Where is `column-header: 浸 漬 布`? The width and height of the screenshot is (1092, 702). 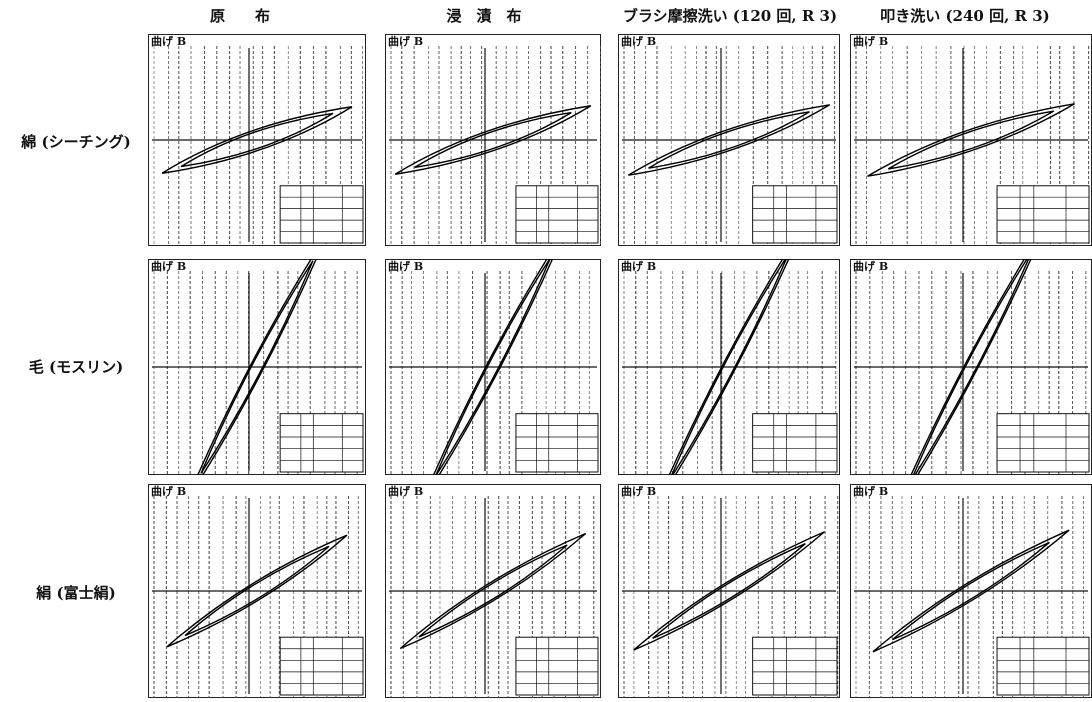 column-header: 浸 漬 布 is located at coordinates (483, 16).